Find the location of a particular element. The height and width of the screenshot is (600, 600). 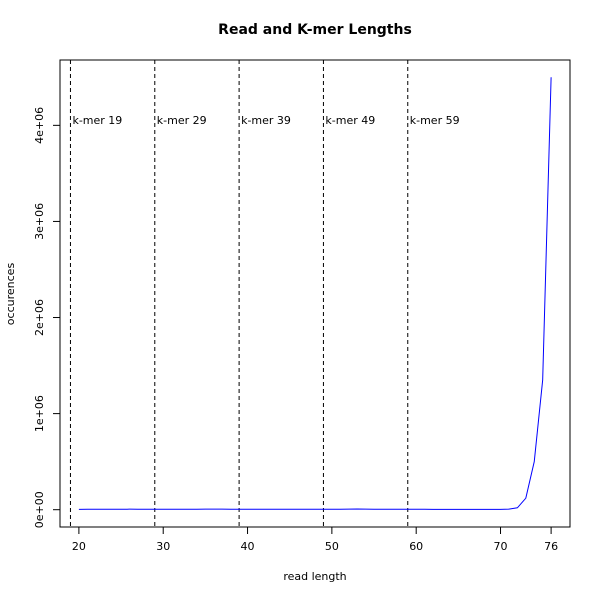

x-tick-label: 40 is located at coordinates (248, 546).